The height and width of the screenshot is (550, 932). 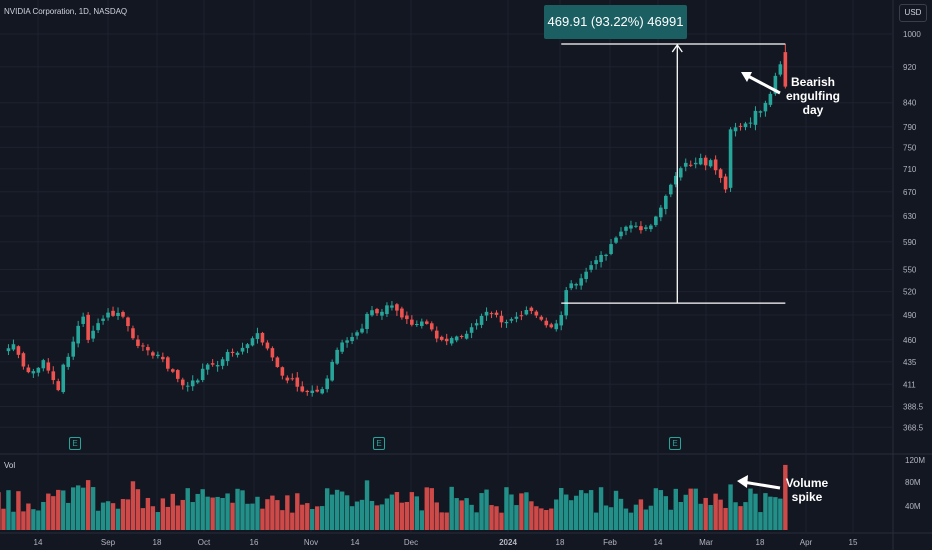 I want to click on measure-tool, so click(x=673, y=173).